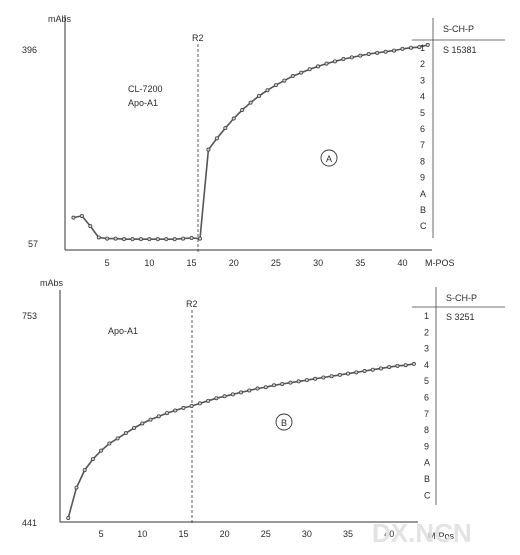  I want to click on panel-label-circle-a, so click(329, 158).